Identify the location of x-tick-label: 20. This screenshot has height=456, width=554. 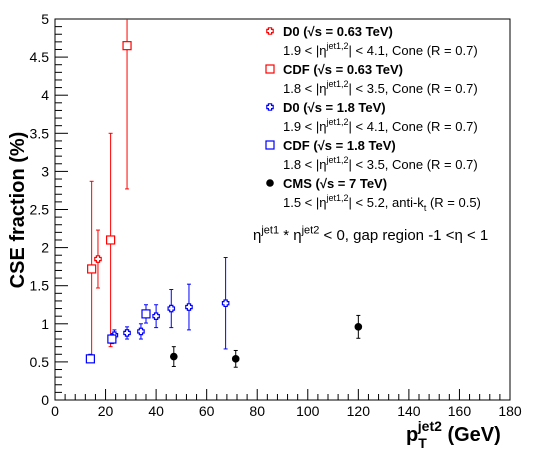
(106, 411).